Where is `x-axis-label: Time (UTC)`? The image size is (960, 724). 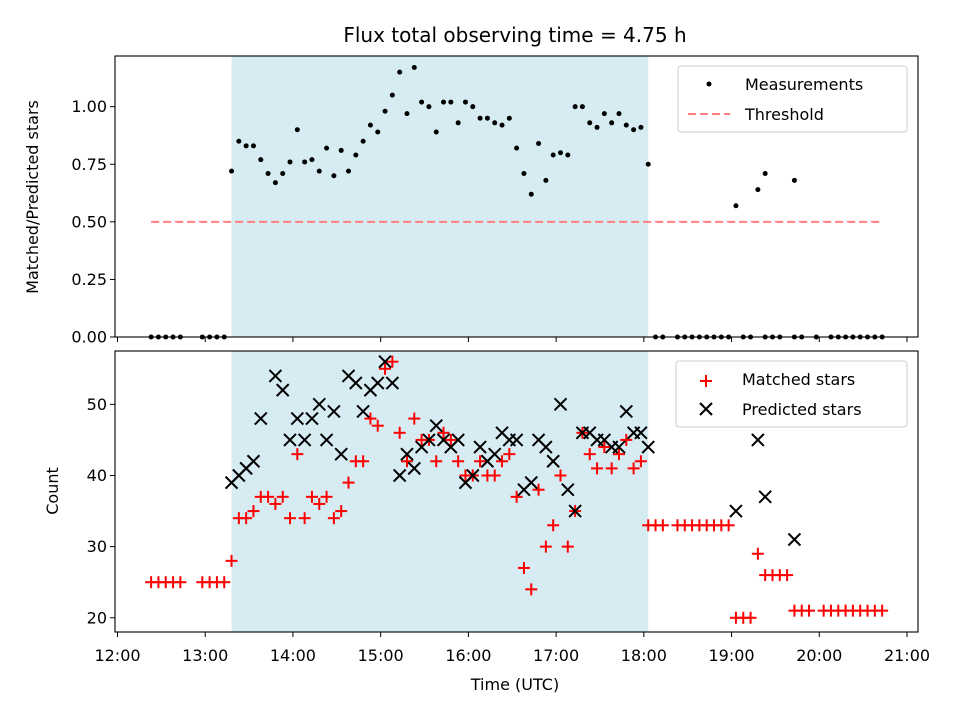 x-axis-label: Time (UTC) is located at coordinates (514, 684).